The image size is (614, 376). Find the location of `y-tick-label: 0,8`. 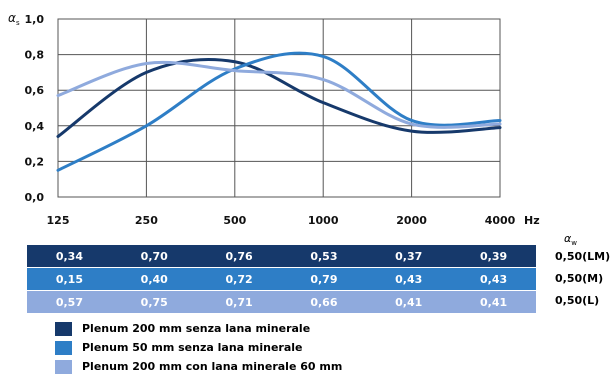

y-tick-label: 0,8 is located at coordinates (35, 55).